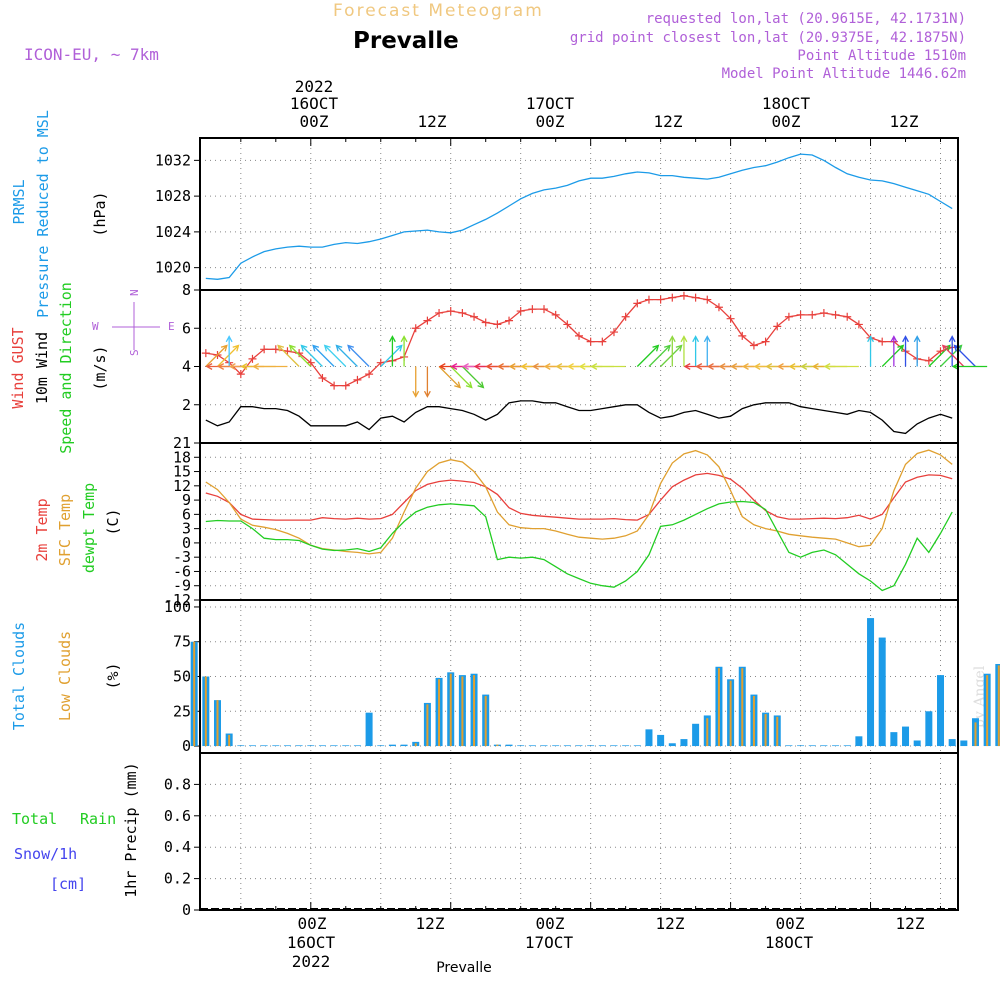 The width and height of the screenshot is (1000, 1000). What do you see at coordinates (881, 56) in the screenshot?
I see `point-altitude: Point Altitude 1510m` at bounding box center [881, 56].